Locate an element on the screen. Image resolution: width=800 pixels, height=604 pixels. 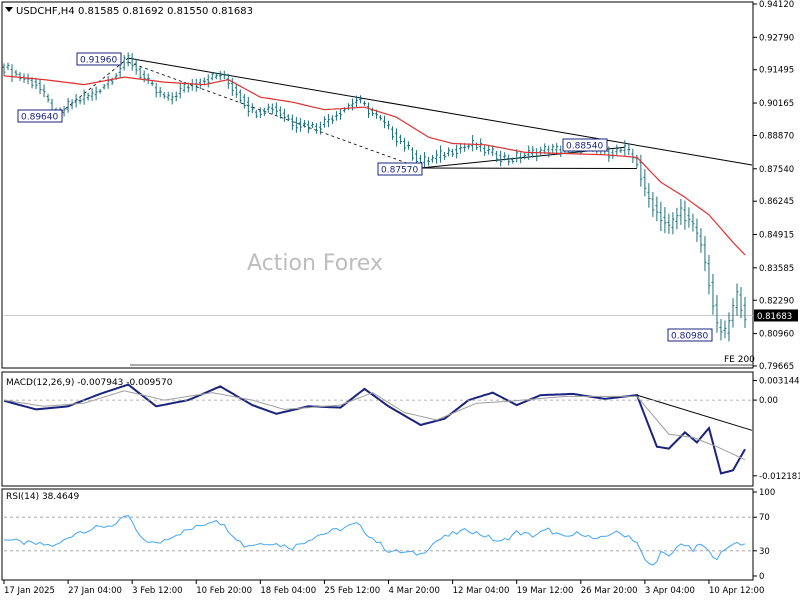
rsi-panel-frame is located at coordinates (377, 534).